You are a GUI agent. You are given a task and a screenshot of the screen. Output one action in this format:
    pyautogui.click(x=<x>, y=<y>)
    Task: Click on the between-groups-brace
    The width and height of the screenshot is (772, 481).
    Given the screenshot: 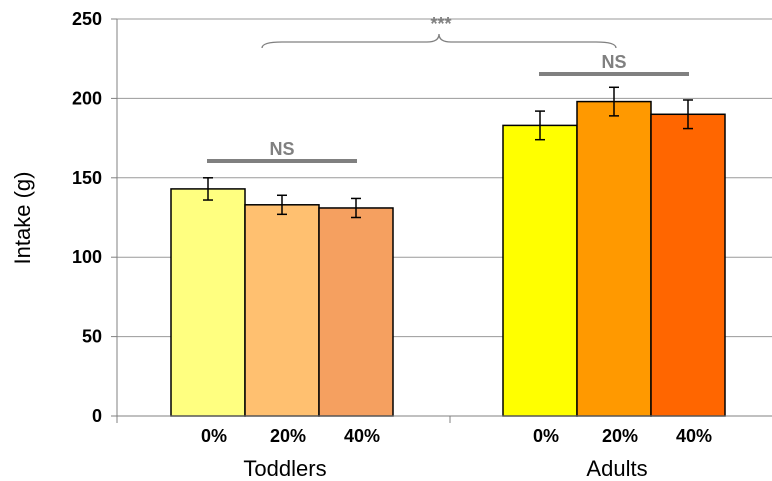 What is the action you would take?
    pyautogui.click(x=439, y=41)
    